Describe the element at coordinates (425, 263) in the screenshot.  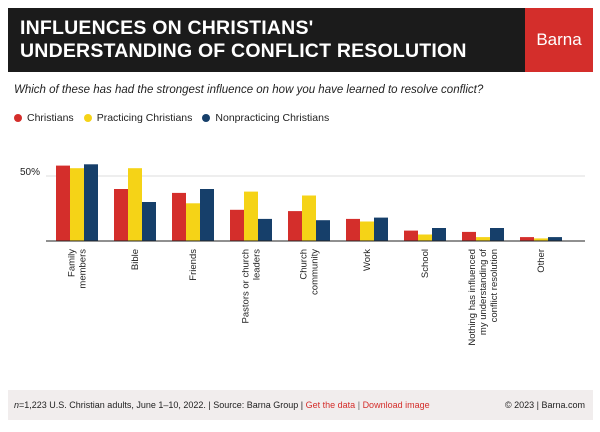
I see `category-label-6: School` at that location.